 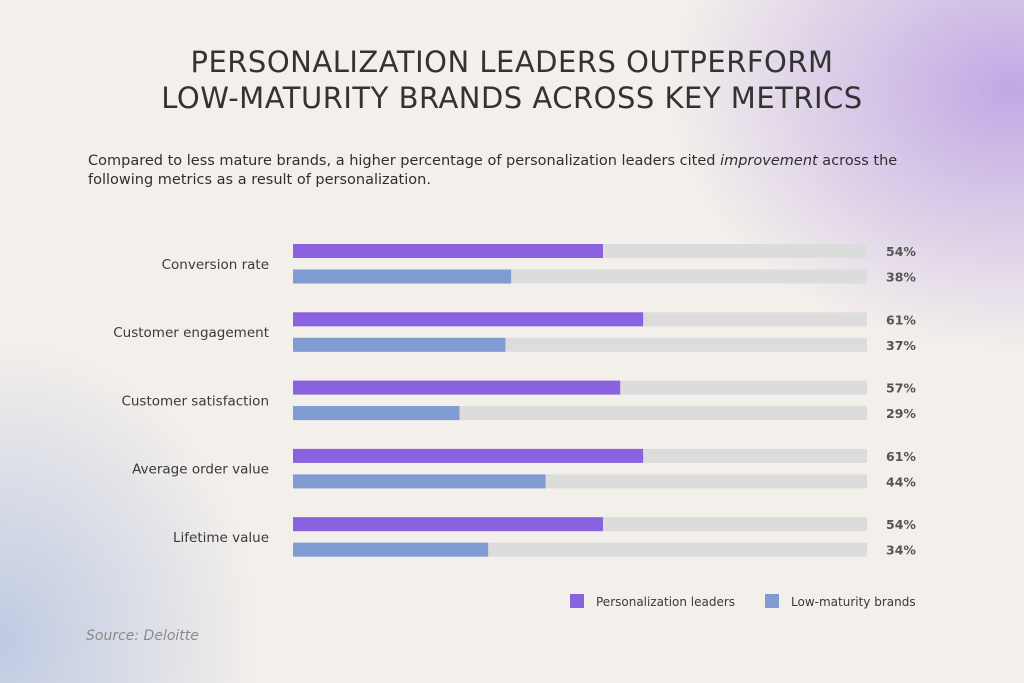 What do you see at coordinates (468, 319) in the screenshot?
I see `bar-leaders-customer-engagement` at bounding box center [468, 319].